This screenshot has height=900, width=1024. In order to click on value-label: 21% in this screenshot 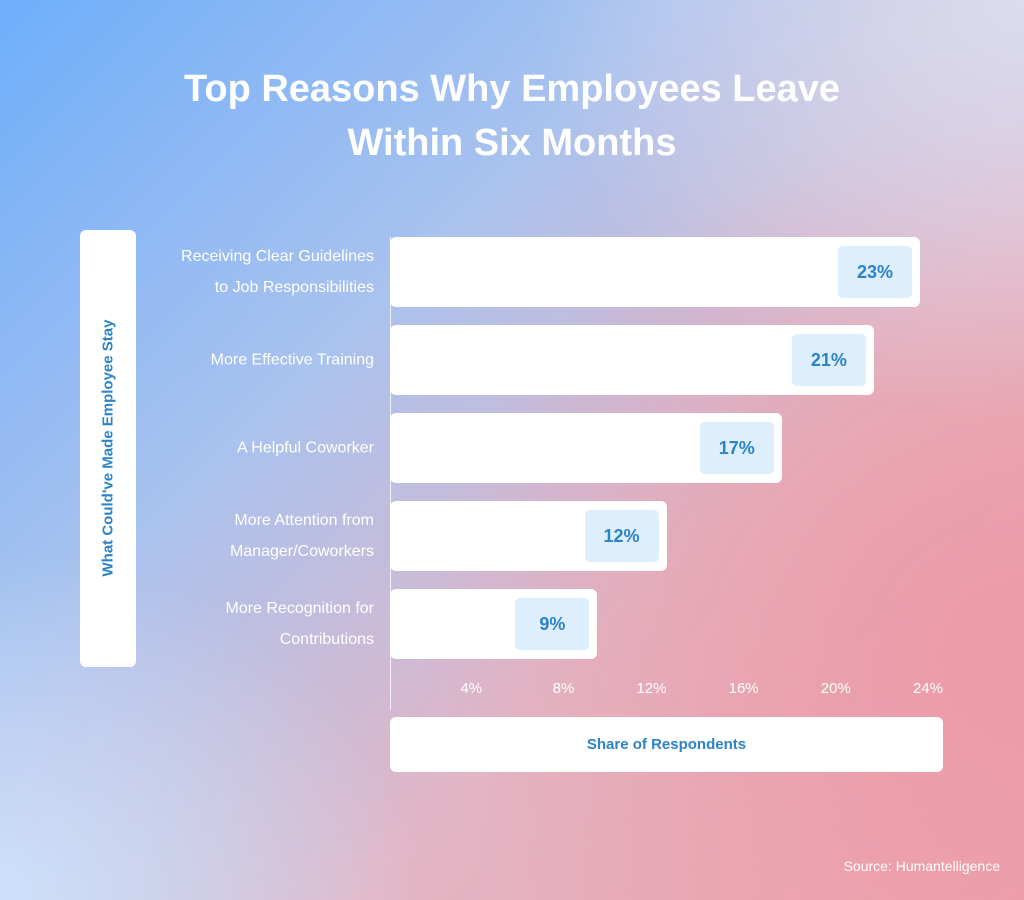, I will do `click(828, 360)`.